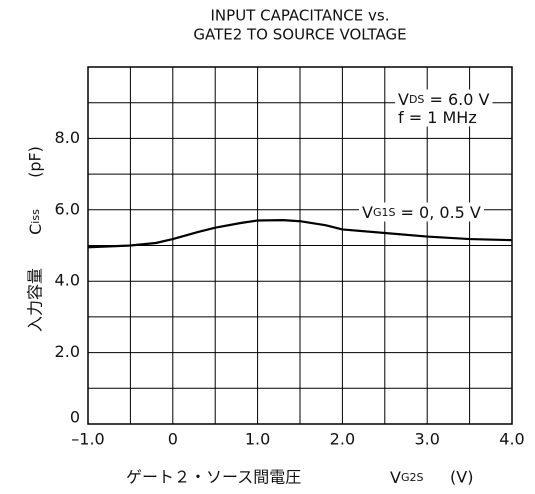 The height and width of the screenshot is (494, 535). I want to click on x-axis-label: ゲート２・ソース間電圧, so click(213, 477).